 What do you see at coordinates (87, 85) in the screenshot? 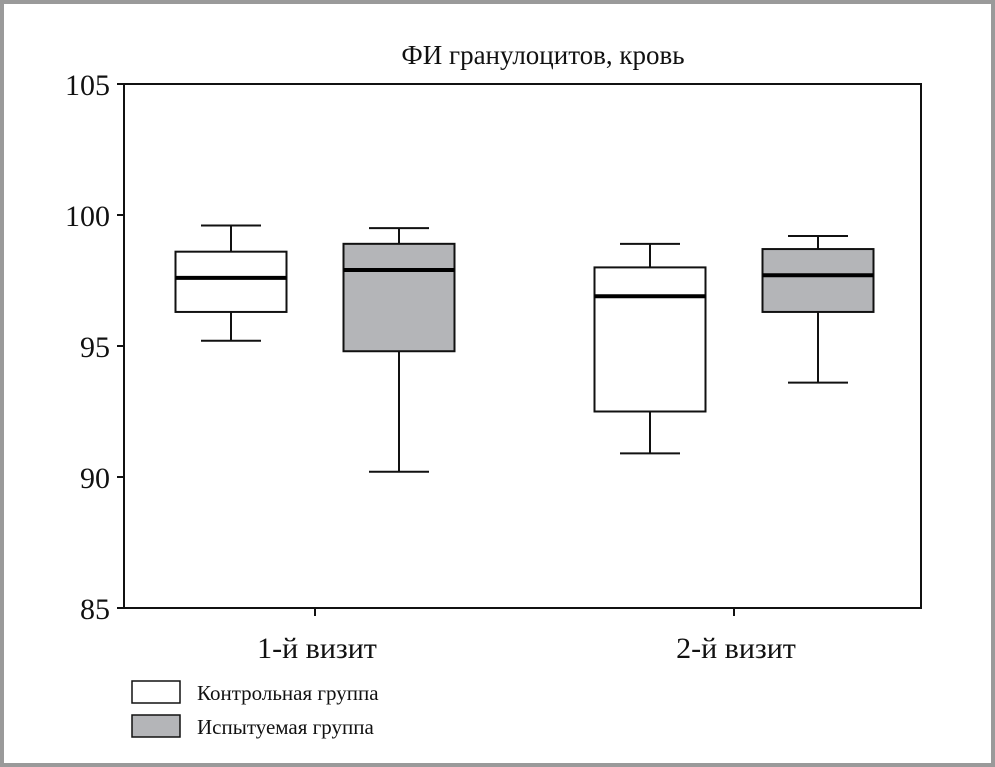
I see `y-tick-label: 105` at bounding box center [87, 85].